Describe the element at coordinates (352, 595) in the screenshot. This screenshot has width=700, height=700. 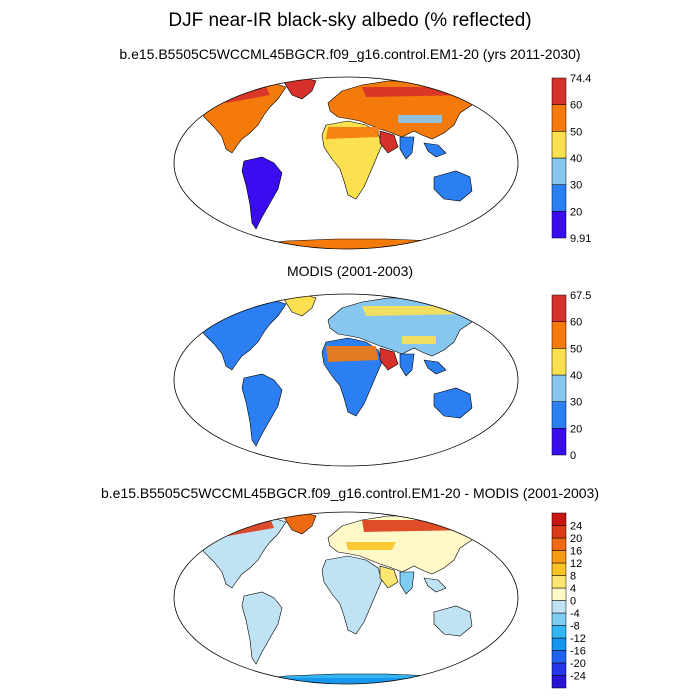
I see `land-region-africa` at that location.